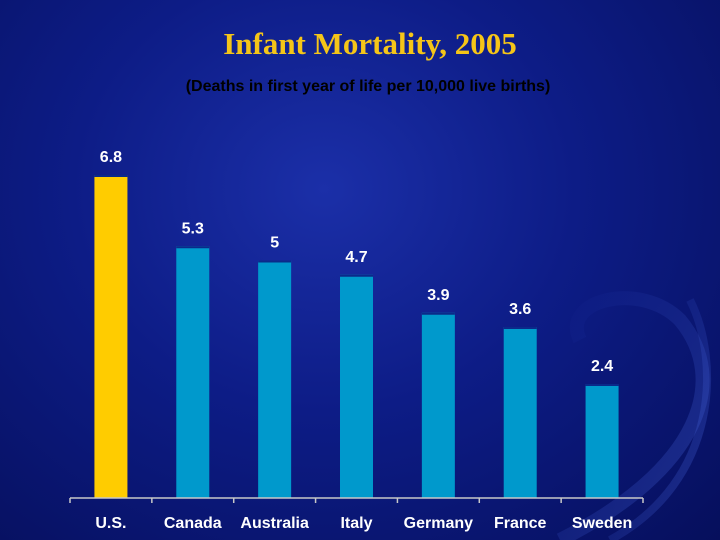 The image size is (720, 540). What do you see at coordinates (356, 500) in the screenshot?
I see `x-axis` at bounding box center [356, 500].